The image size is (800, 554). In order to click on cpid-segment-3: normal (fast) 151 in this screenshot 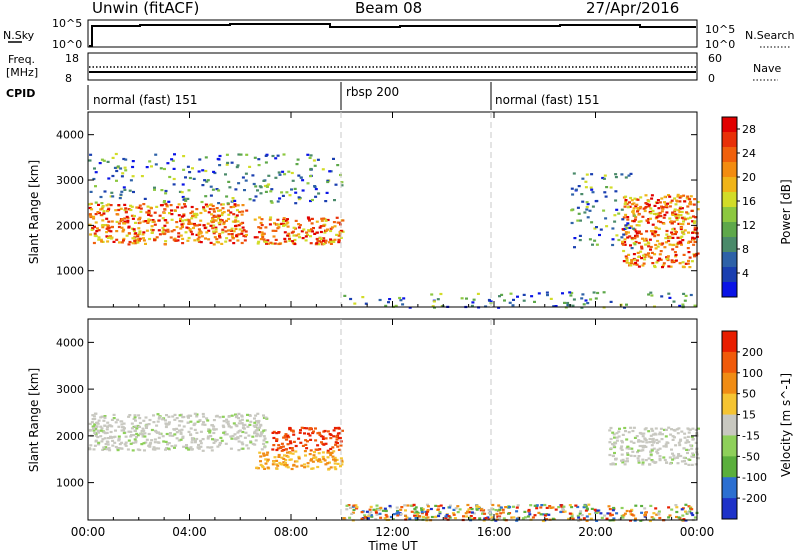, I will do `click(547, 100)`.